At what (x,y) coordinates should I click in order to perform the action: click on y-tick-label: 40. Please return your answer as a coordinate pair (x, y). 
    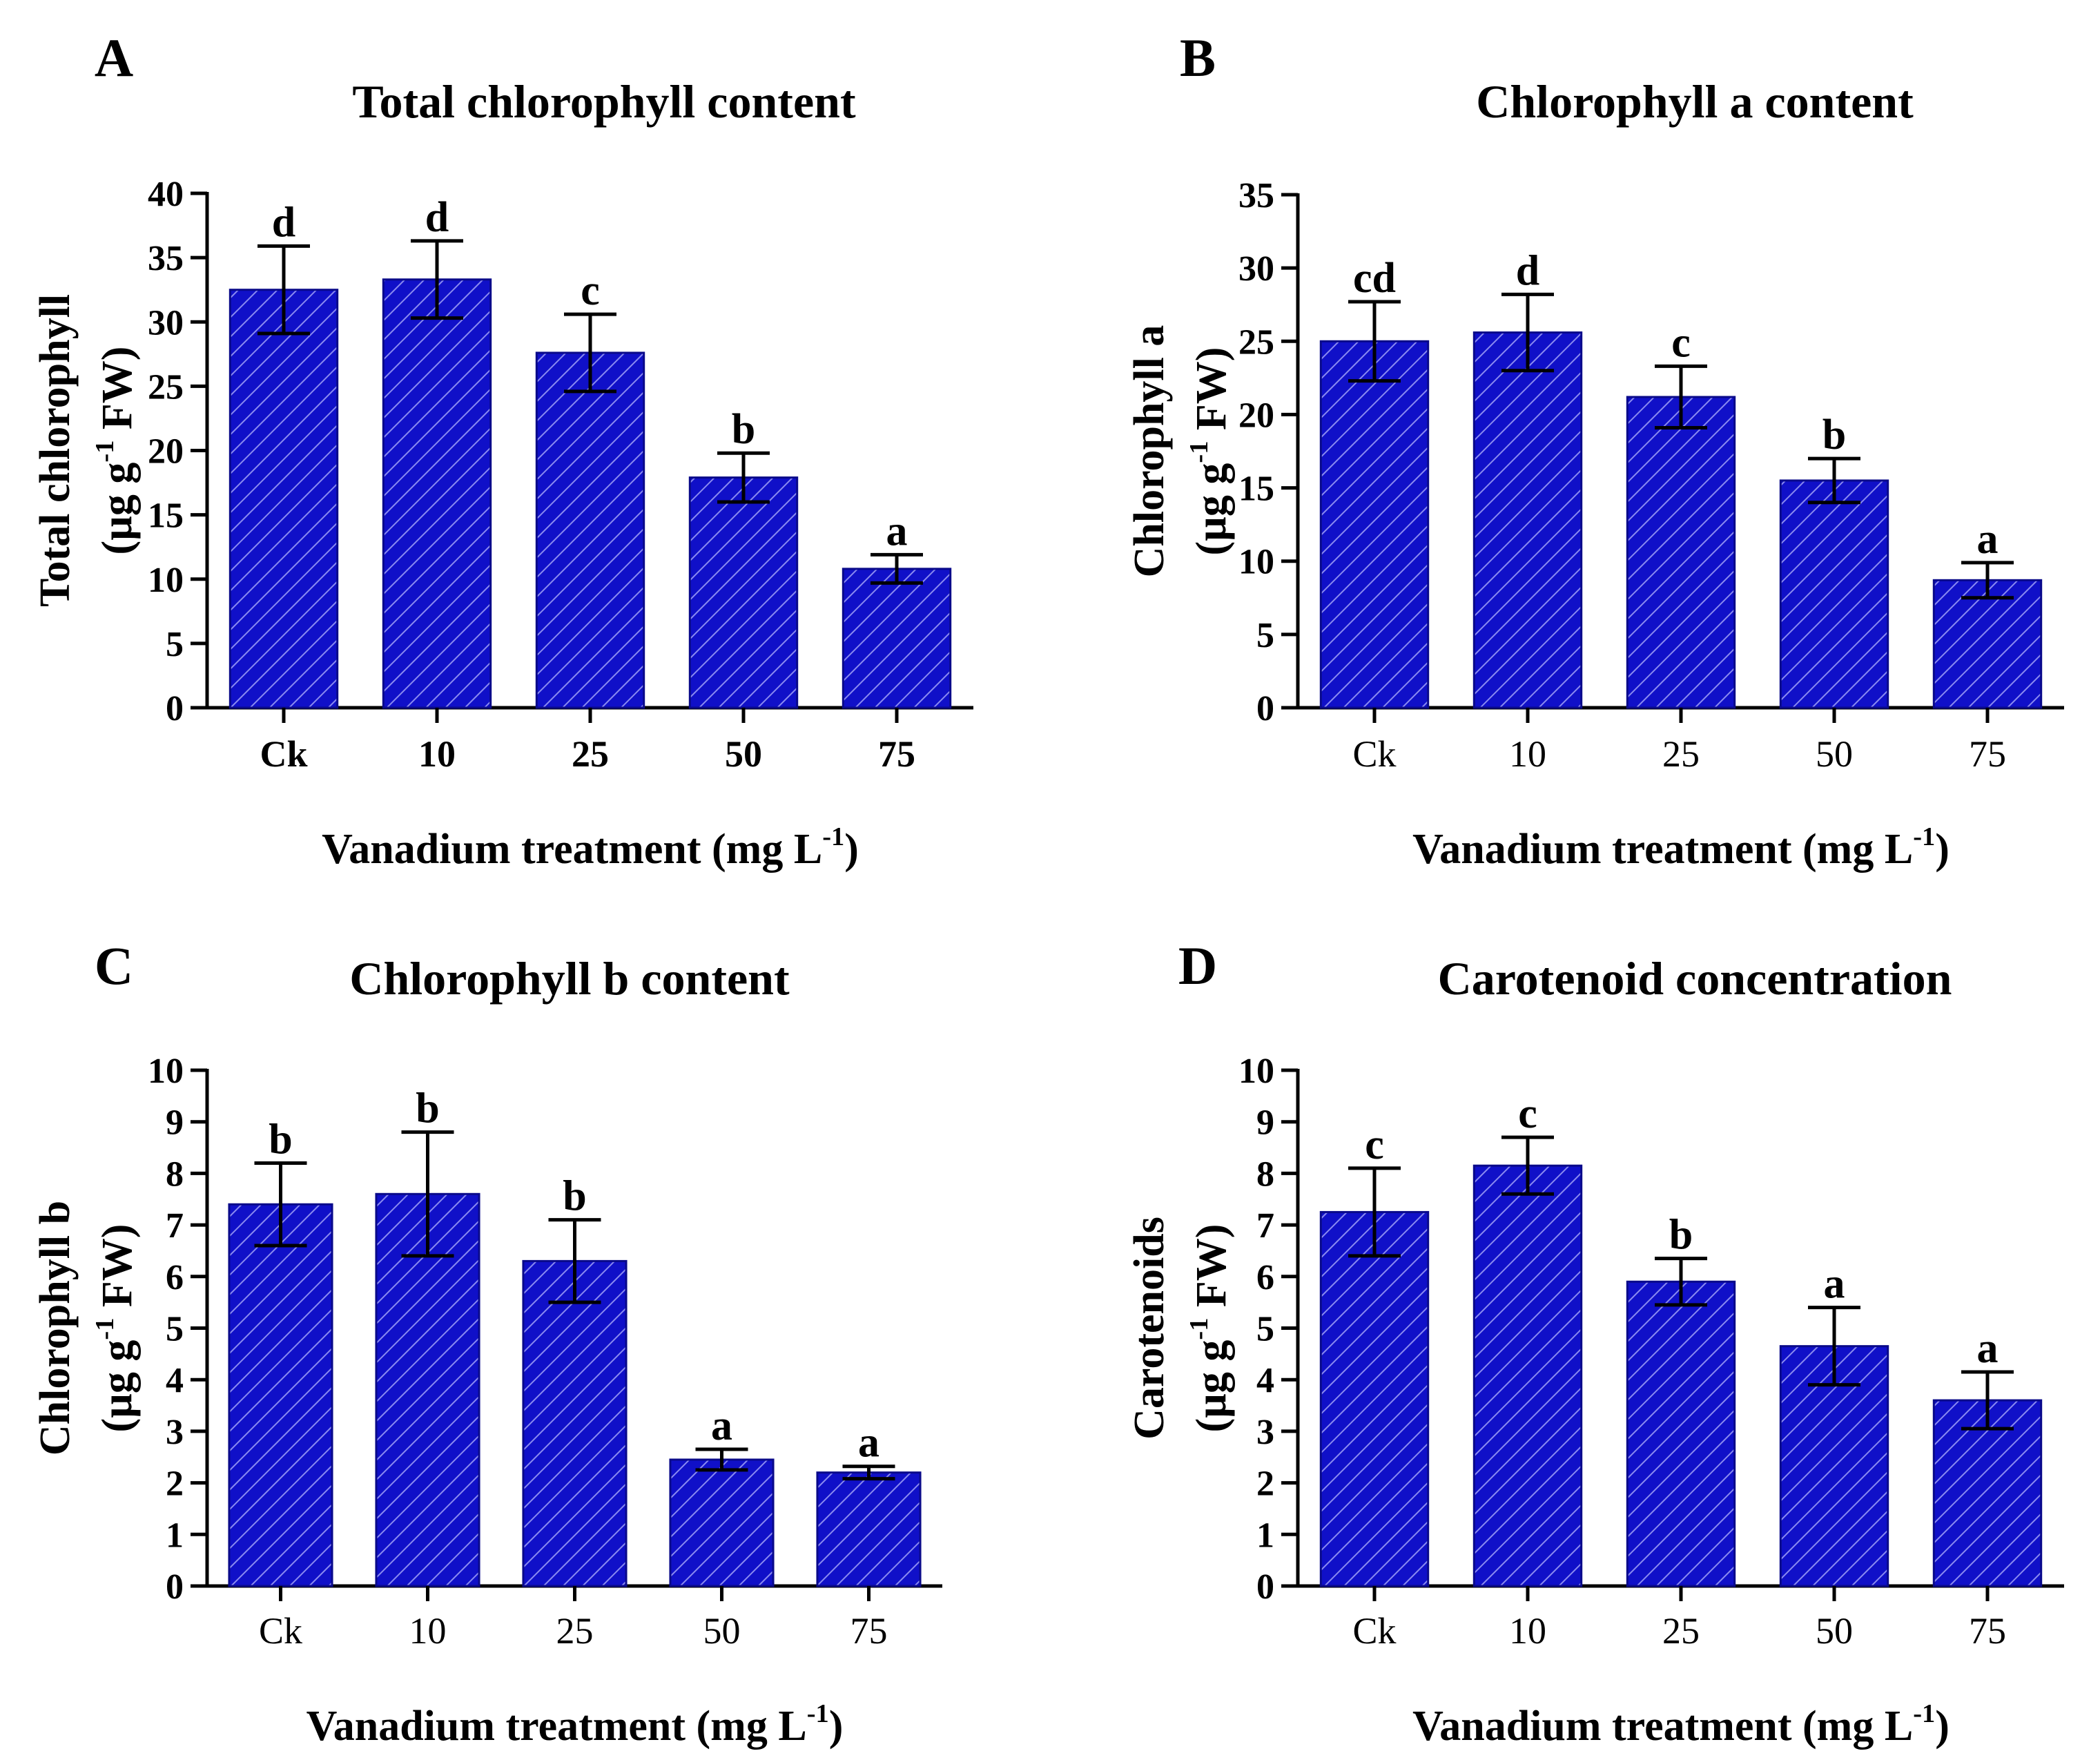
    Looking at the image, I should click on (166, 194).